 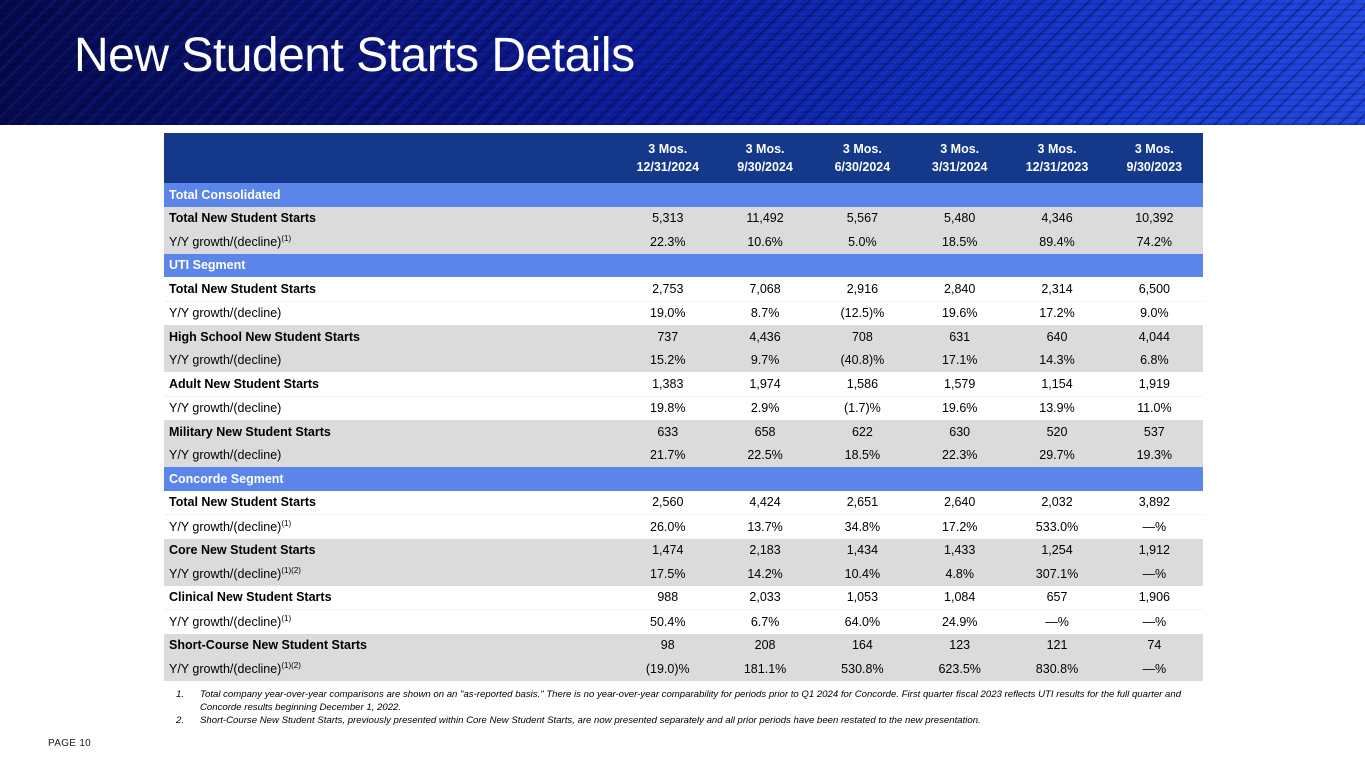 I want to click on value-cell: 4,424, so click(x=765, y=502).